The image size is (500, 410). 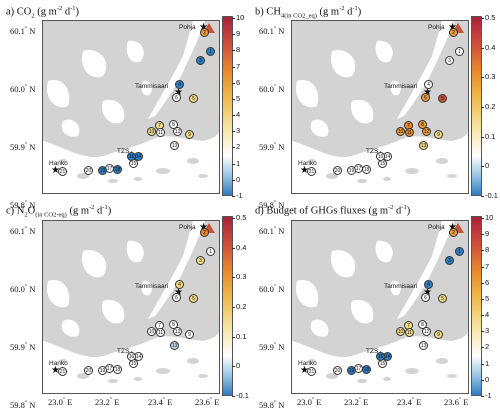 What do you see at coordinates (300, 16) in the screenshot?
I see `gas-qualifier: (in CO2_eq)` at bounding box center [300, 16].